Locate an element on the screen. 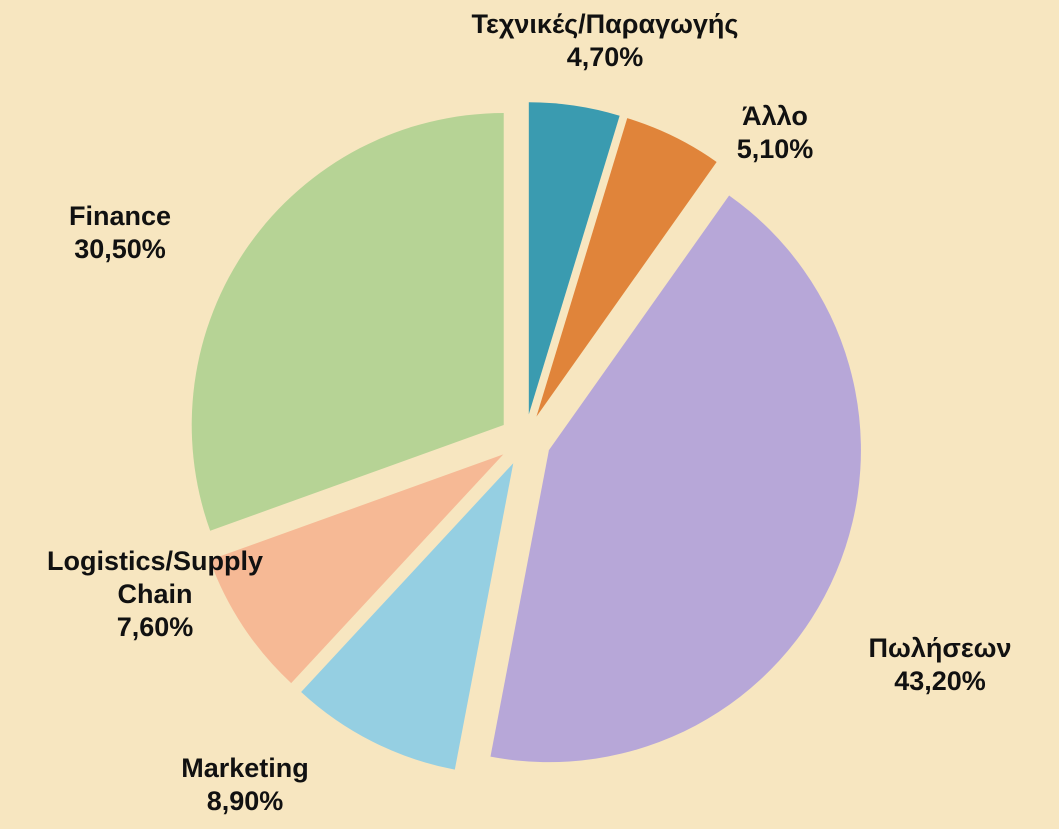  category-label: Logistics/Supply Chain is located at coordinates (155, 577).